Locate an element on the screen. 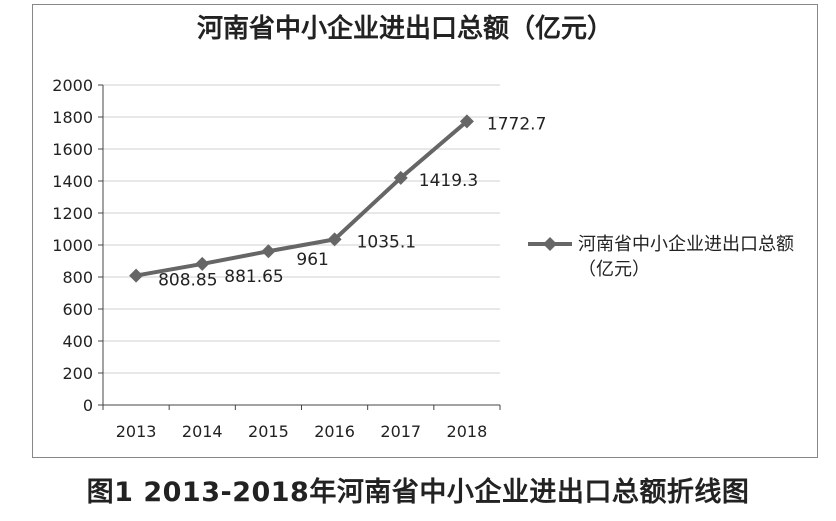 This screenshot has width=836, height=521. x-tick-label: 2018 is located at coordinates (467, 431).